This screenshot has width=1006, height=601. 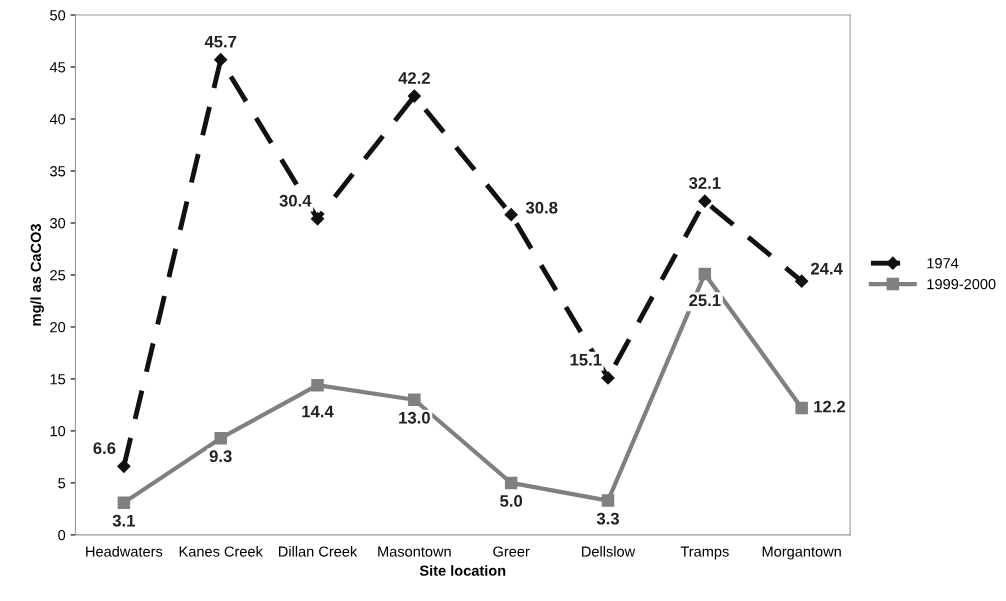 What do you see at coordinates (705, 300) in the screenshot?
I see `data-label: 25.1` at bounding box center [705, 300].